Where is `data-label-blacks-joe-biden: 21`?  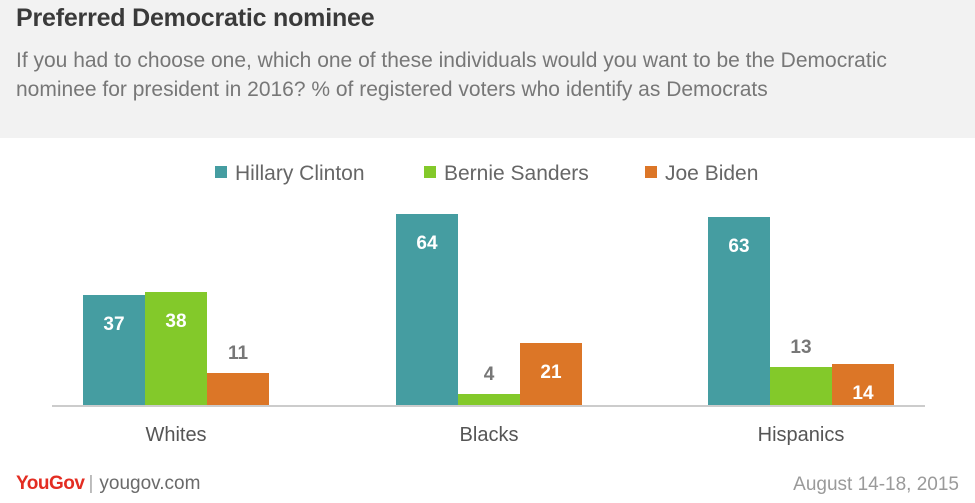
data-label-blacks-joe-biden: 21 is located at coordinates (551, 372).